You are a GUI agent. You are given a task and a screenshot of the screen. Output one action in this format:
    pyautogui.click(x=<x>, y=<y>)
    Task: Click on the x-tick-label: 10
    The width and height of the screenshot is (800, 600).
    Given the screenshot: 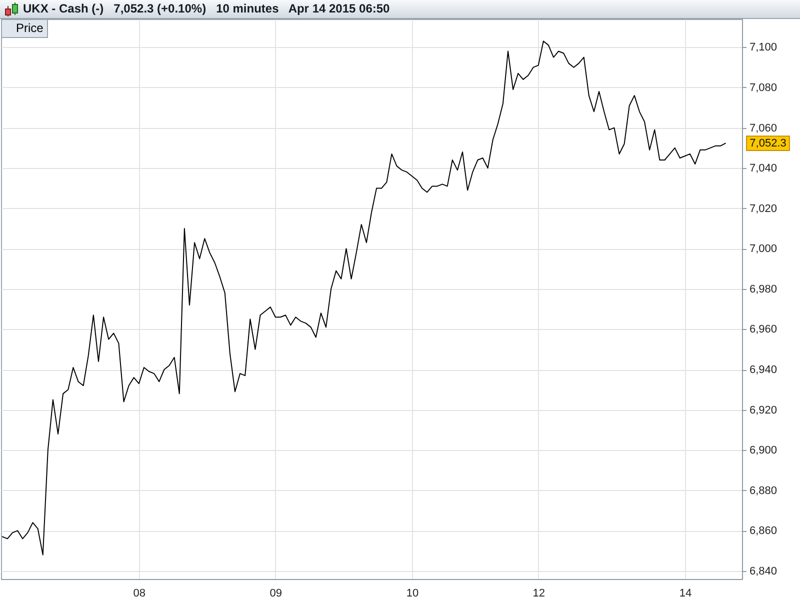 What is the action you would take?
    pyautogui.click(x=412, y=594)
    